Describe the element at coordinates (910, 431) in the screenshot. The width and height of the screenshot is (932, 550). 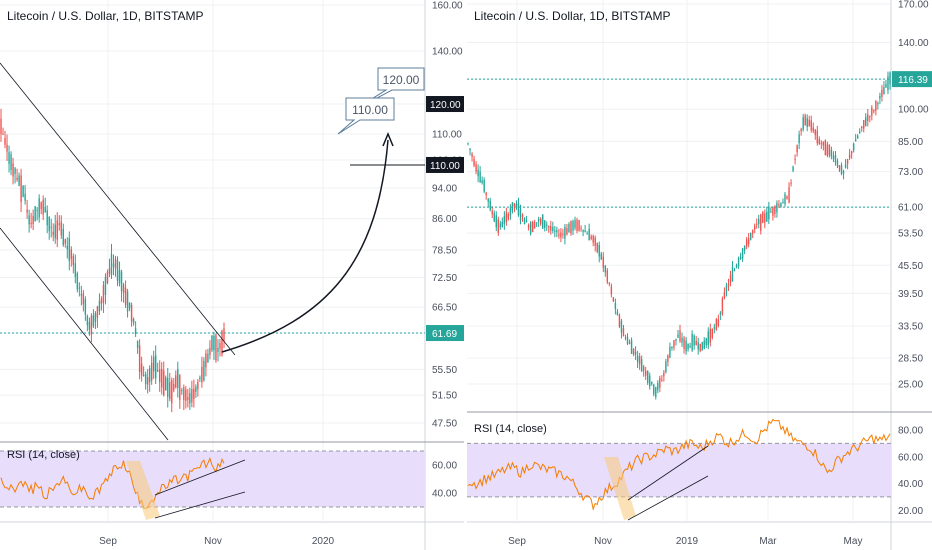
I see `rsi-tick-label: 80.00` at that location.